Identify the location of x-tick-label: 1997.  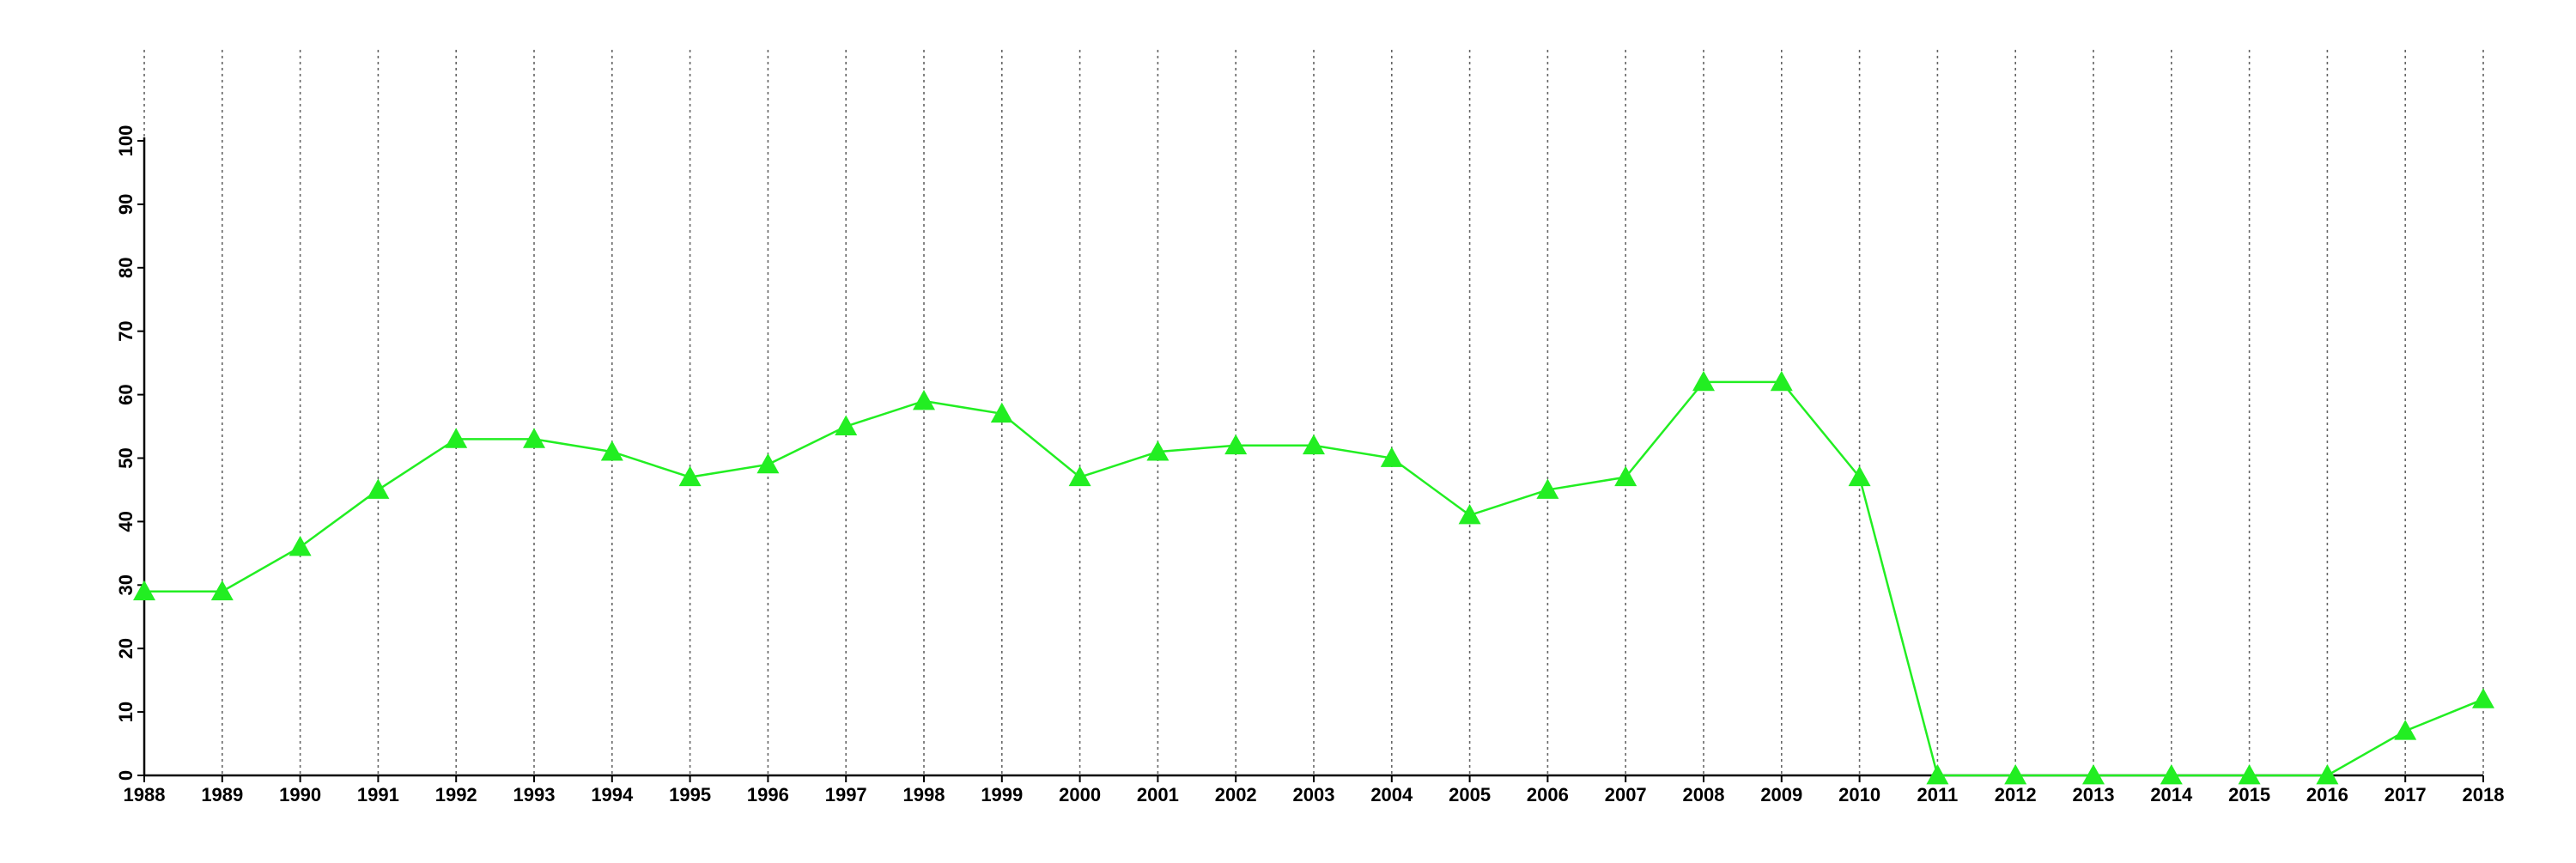
(846, 795).